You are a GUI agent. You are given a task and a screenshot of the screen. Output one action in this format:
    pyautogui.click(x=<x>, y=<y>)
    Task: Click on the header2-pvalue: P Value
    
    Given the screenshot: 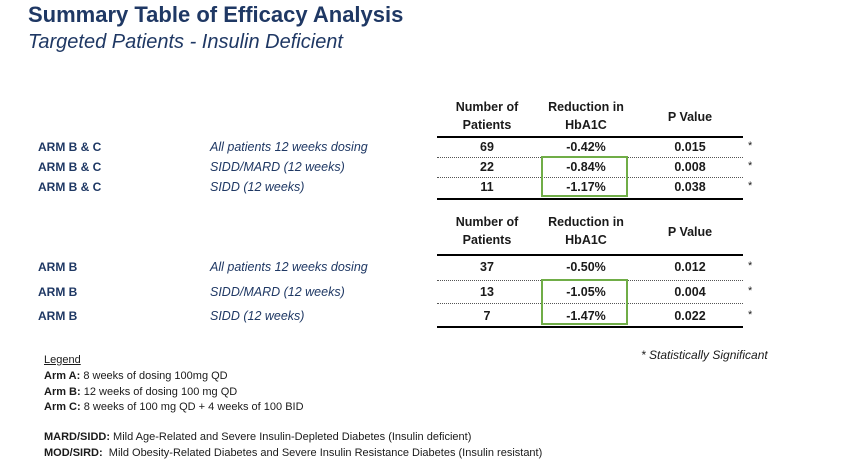 What is the action you would take?
    pyautogui.click(x=690, y=232)
    